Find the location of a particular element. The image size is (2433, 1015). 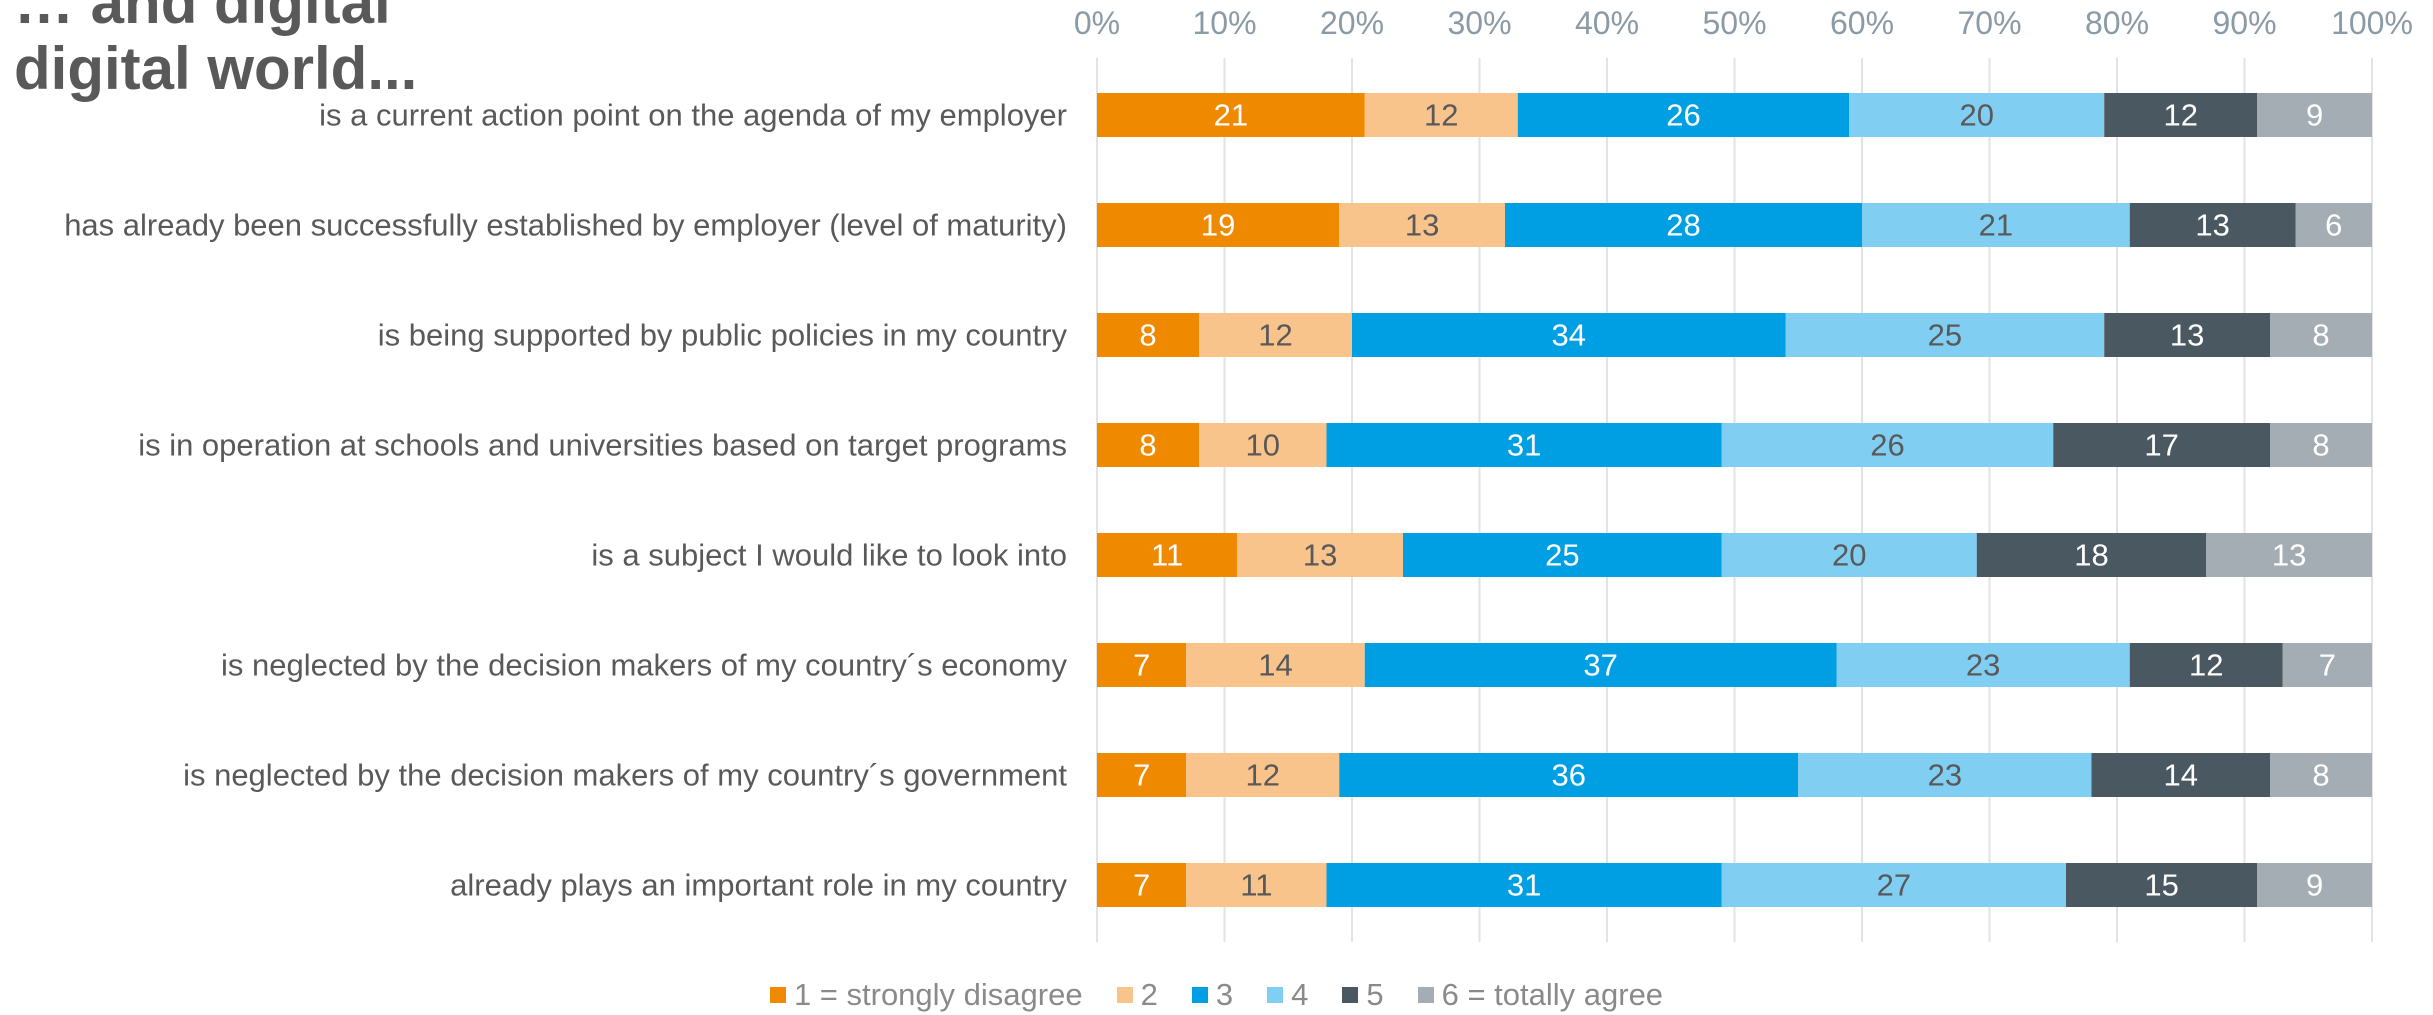

x-tick-label: 50% is located at coordinates (1734, 23).